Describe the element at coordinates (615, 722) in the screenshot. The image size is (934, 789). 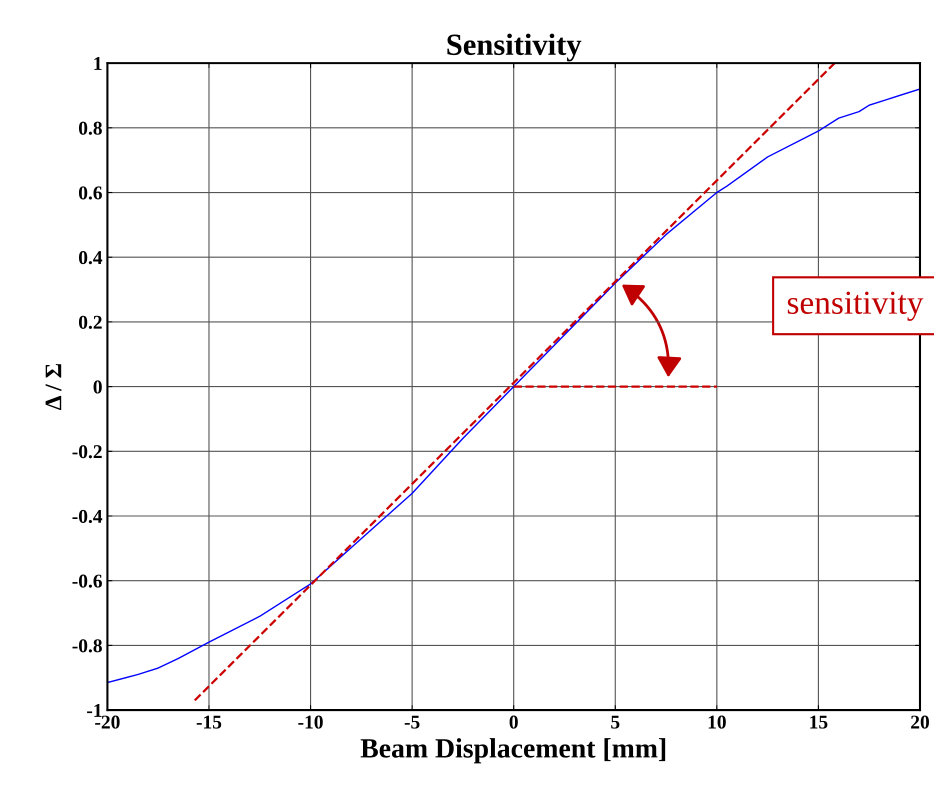
I see `x-tick-label: 5` at that location.